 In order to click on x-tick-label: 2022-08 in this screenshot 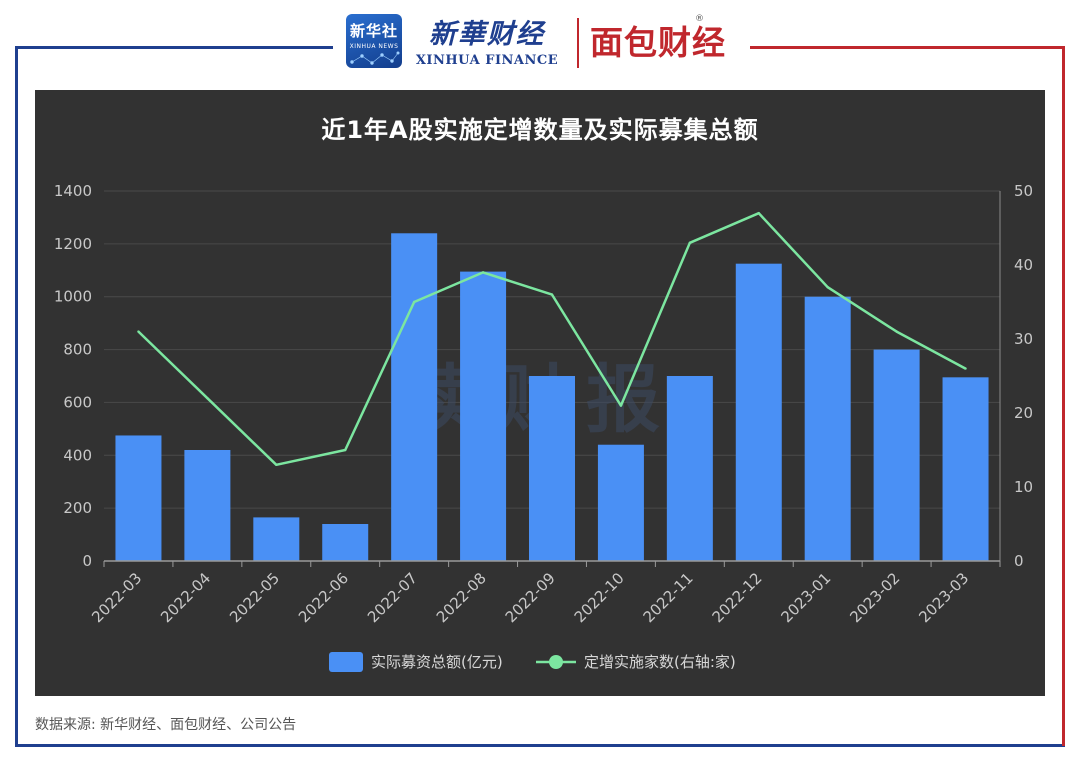, I will do `click(461, 597)`.